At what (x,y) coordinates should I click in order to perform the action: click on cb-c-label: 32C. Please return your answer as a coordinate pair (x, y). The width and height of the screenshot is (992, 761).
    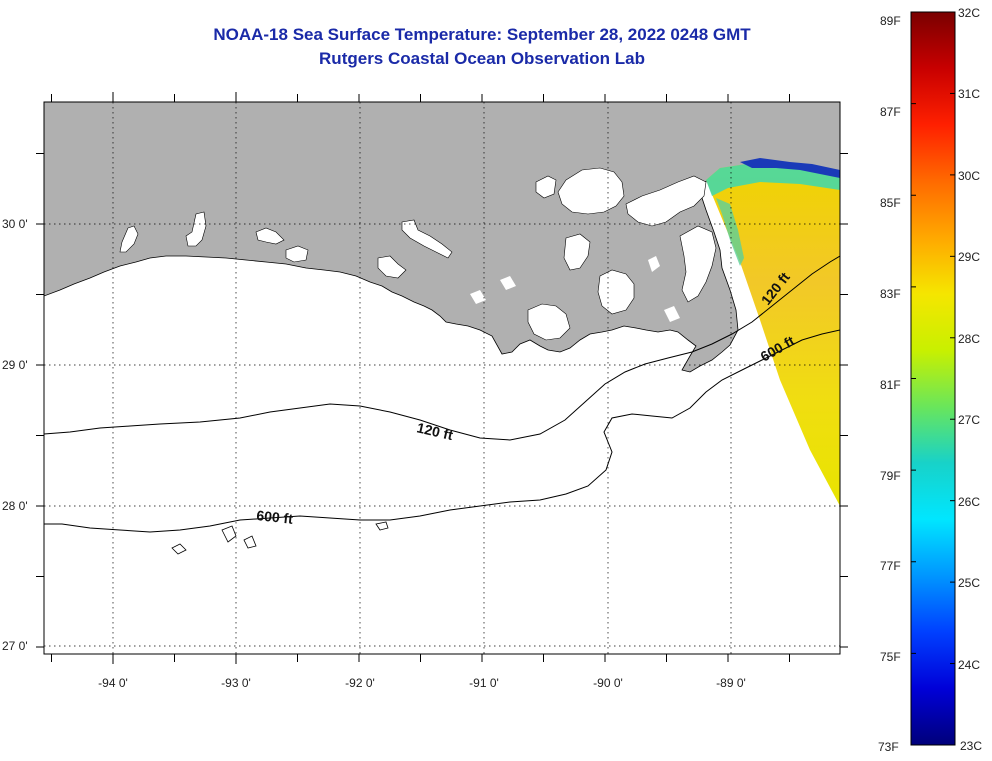
    Looking at the image, I should click on (969, 13).